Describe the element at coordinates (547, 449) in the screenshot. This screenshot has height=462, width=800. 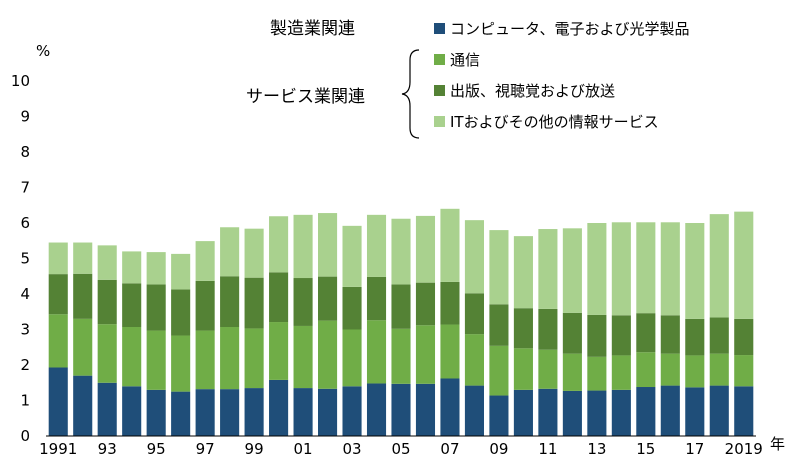
I see `x-tick-label: 11` at that location.